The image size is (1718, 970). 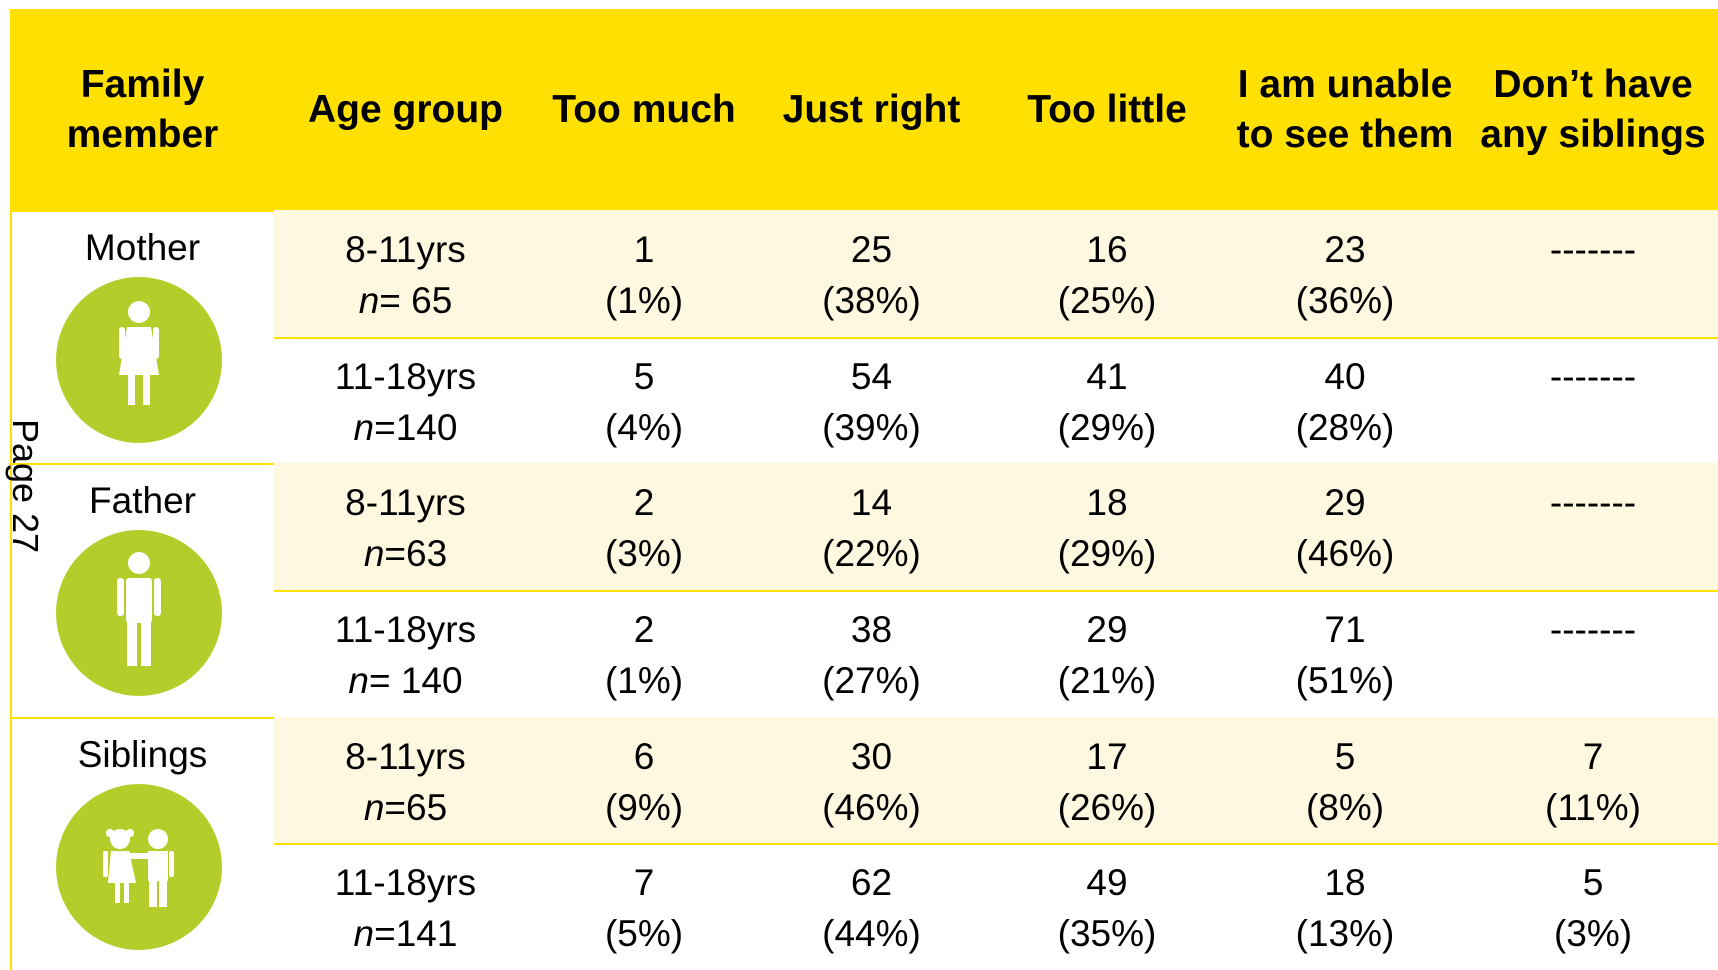 What do you see at coordinates (871, 680) in the screenshot?
I see `percent: (27%)` at bounding box center [871, 680].